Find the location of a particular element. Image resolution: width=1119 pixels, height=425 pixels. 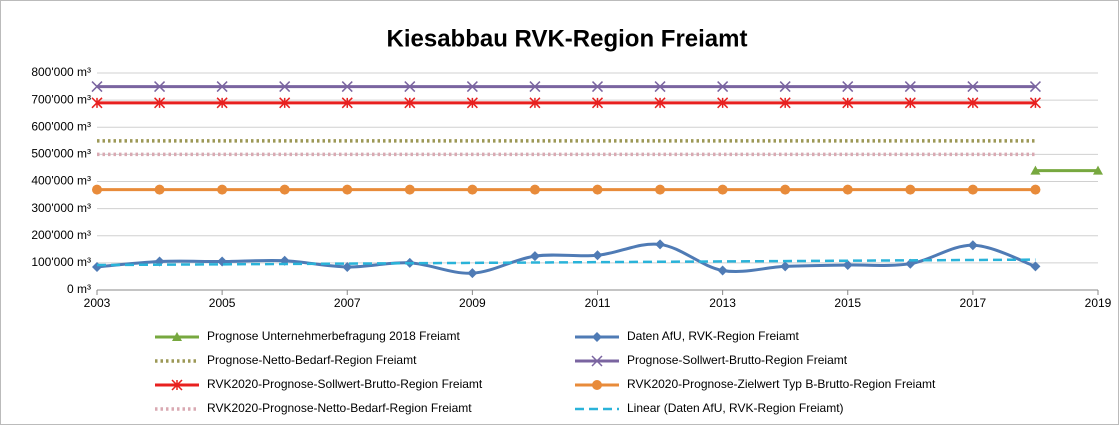

y-tick-label: 700'000 m³ is located at coordinates (61, 99).